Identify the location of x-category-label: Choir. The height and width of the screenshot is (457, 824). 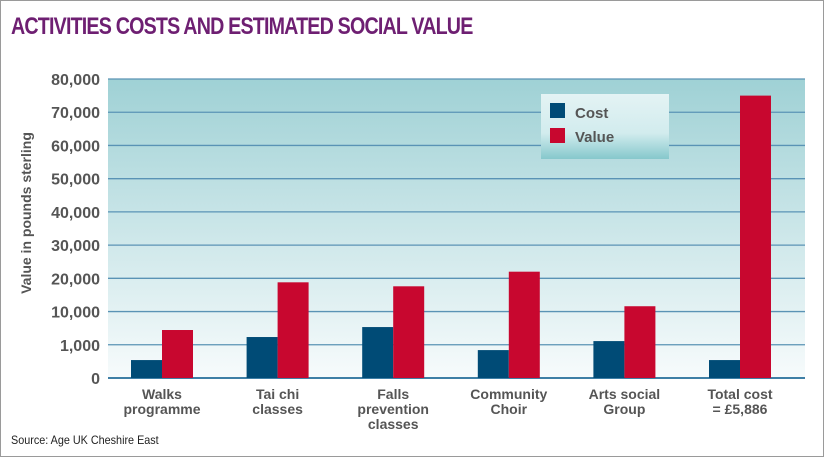
(509, 409).